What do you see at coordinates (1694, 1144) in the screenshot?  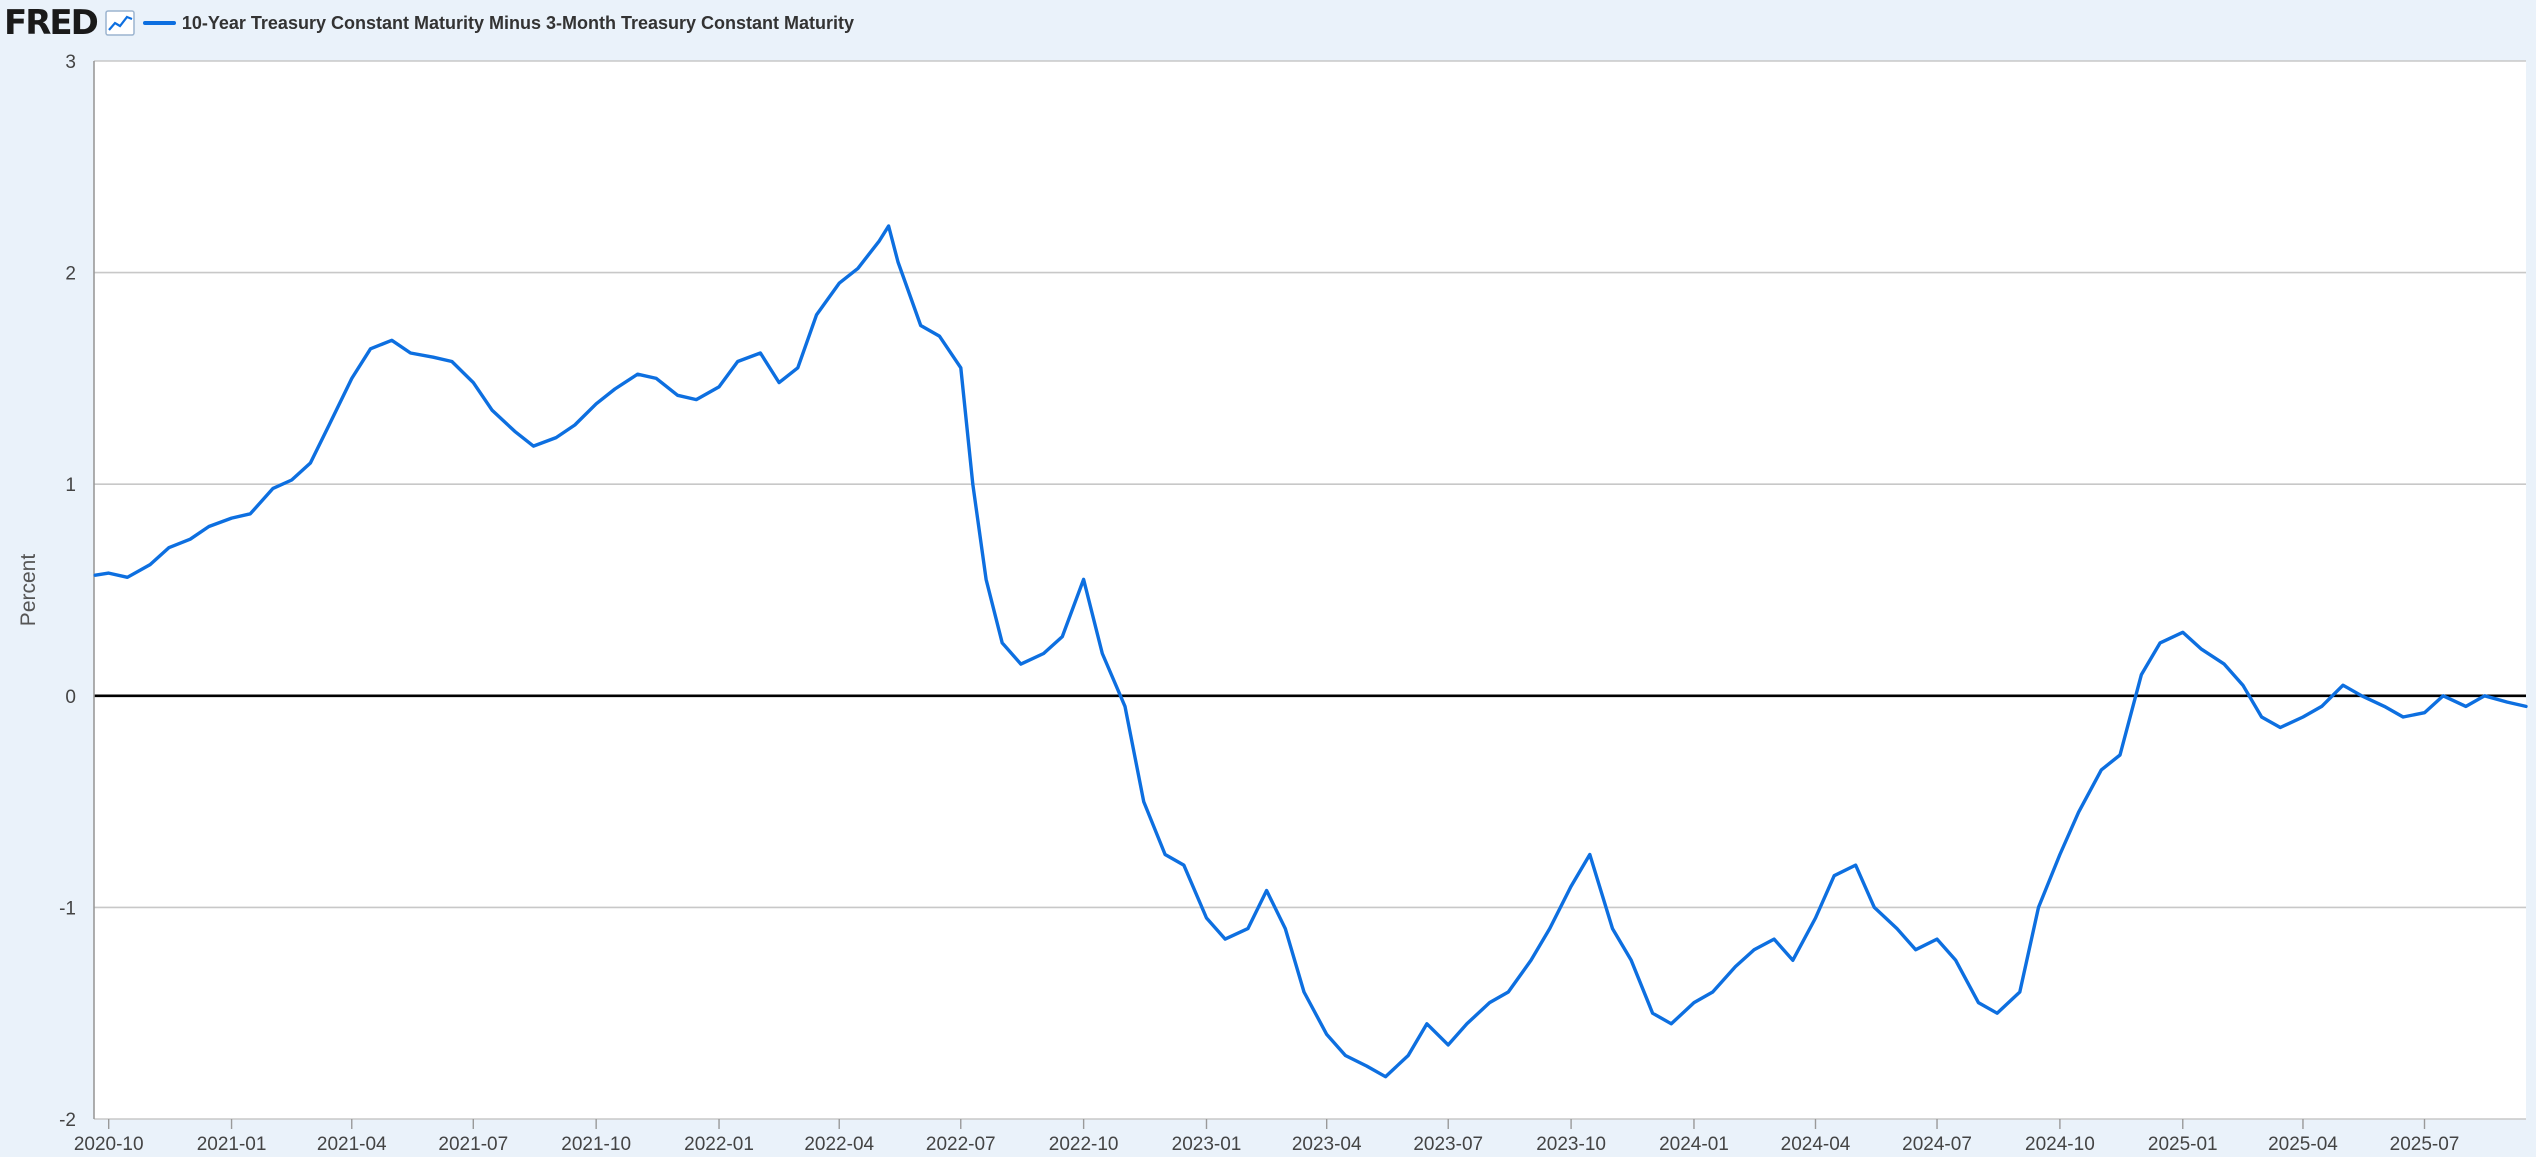 I see `x-tick-label: 2024-01` at bounding box center [1694, 1144].